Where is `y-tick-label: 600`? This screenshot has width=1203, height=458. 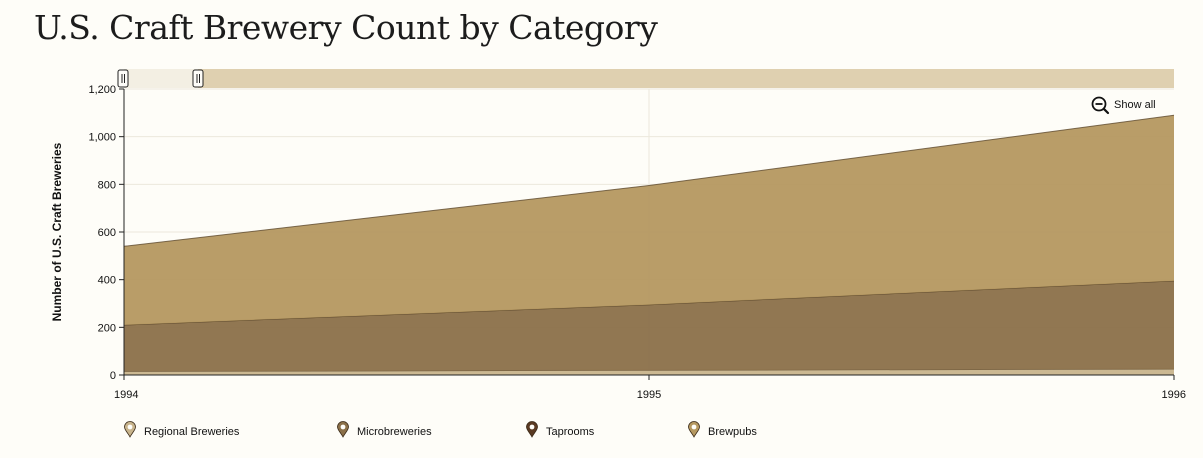 y-tick-label: 600 is located at coordinates (107, 233).